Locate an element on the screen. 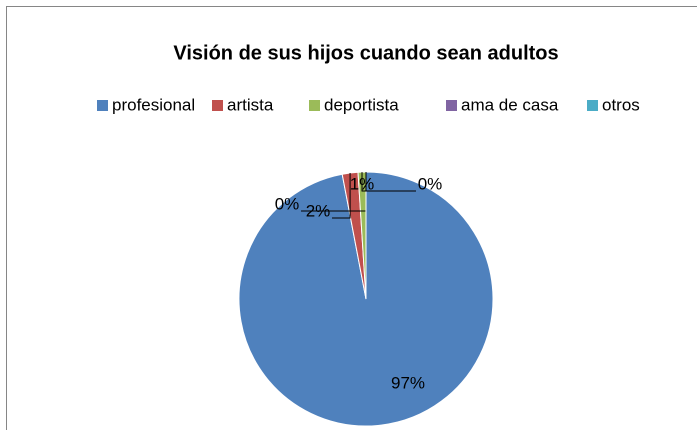 Image resolution: width=697 pixels, height=430 pixels. data-label: 1% is located at coordinates (362, 183).